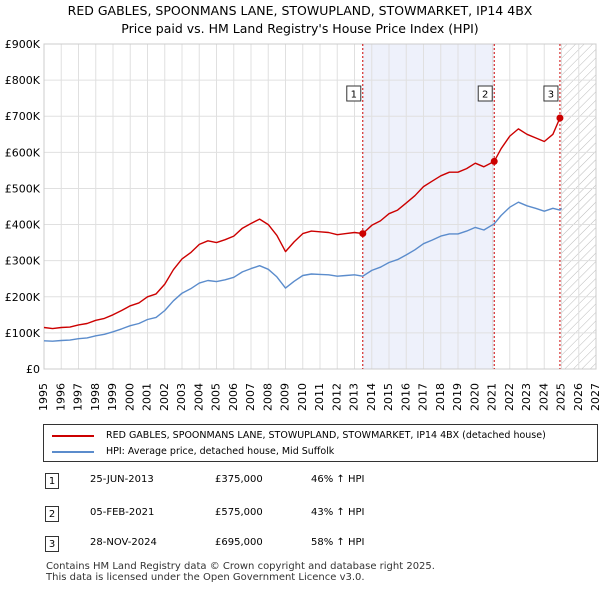 The image size is (600, 590). What do you see at coordinates (43, 397) in the screenshot?
I see `x-tick-label: 1995` at bounding box center [43, 397].